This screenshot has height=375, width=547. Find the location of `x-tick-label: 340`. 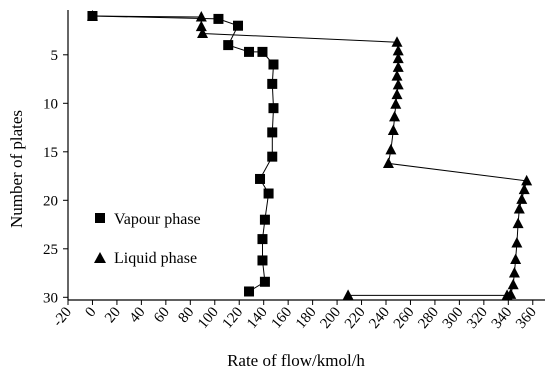

x-tick-label: 340 is located at coordinates (502, 318).